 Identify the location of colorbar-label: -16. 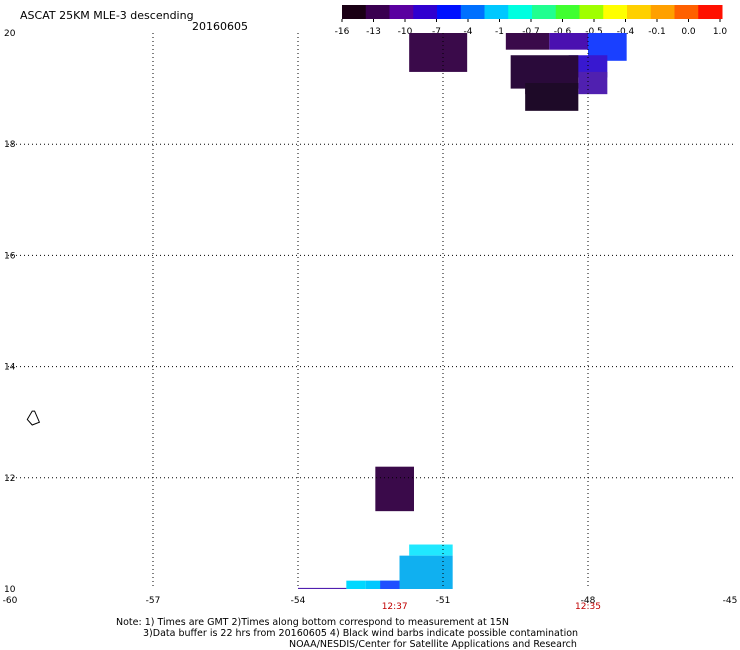
(342, 32).